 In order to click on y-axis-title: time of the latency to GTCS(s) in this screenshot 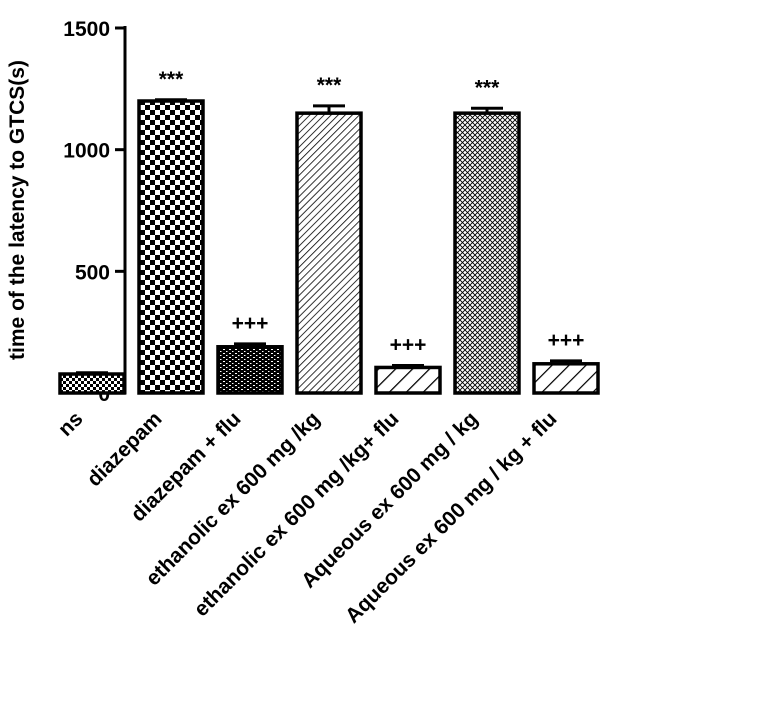, I will do `click(17, 210)`.